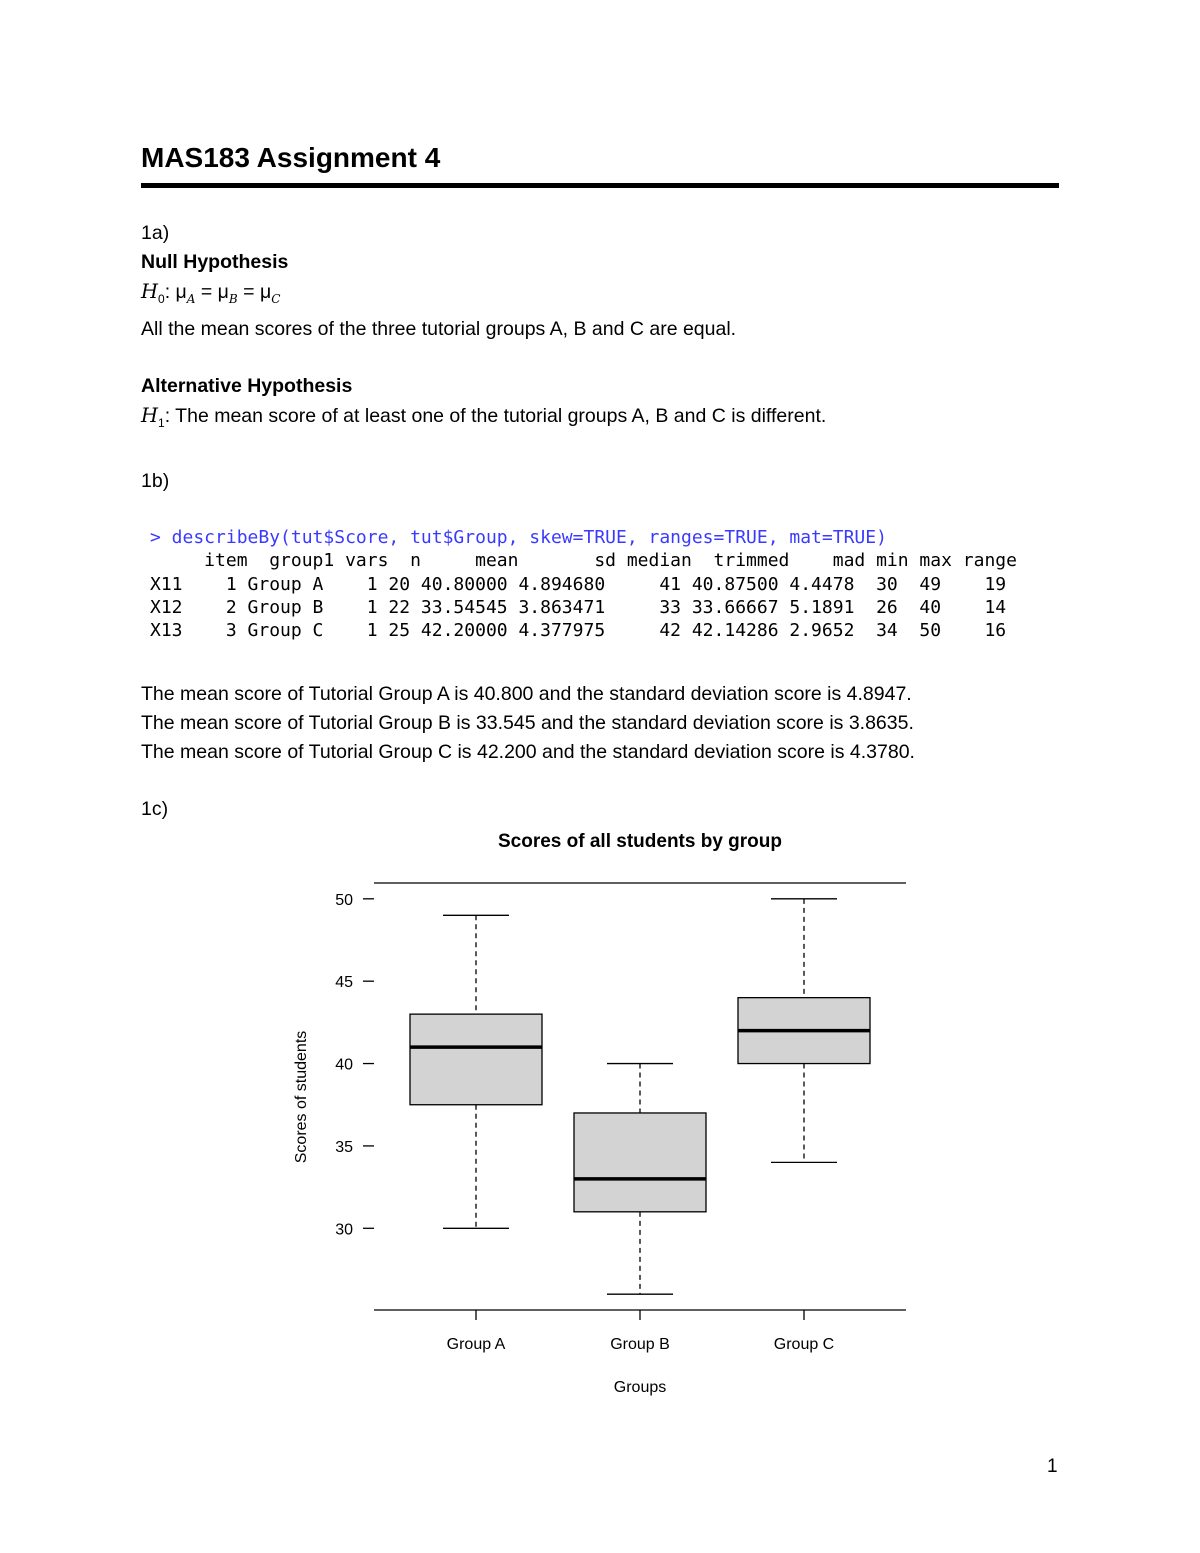  I want to click on h0-symbol: H, so click(150, 291).